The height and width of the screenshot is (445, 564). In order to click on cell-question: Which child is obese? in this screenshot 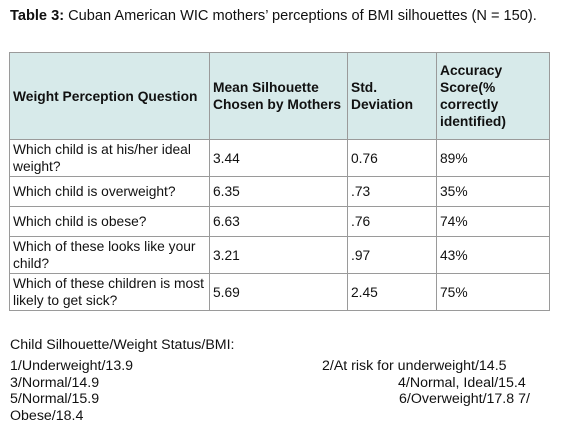, I will do `click(109, 221)`.